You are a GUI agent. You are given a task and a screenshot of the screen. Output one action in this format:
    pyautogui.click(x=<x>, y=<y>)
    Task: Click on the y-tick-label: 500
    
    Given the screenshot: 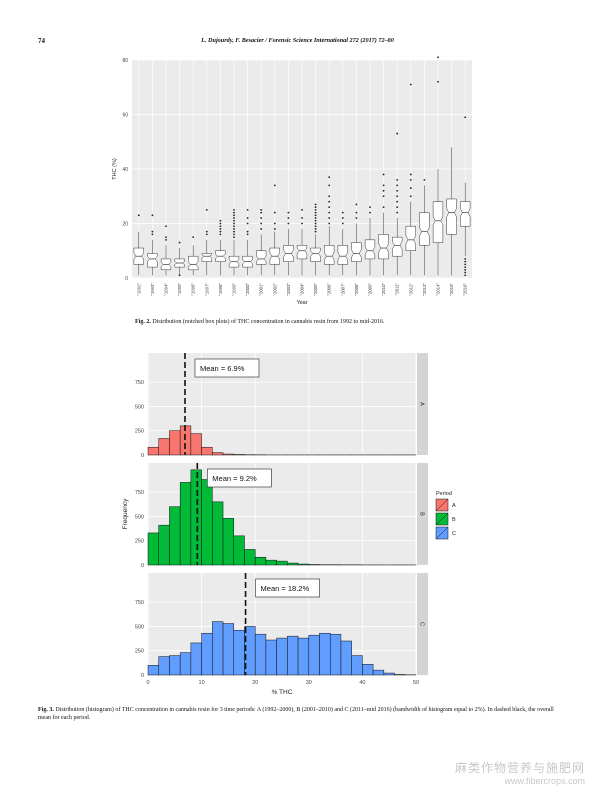 What is the action you would take?
    pyautogui.click(x=139, y=407)
    